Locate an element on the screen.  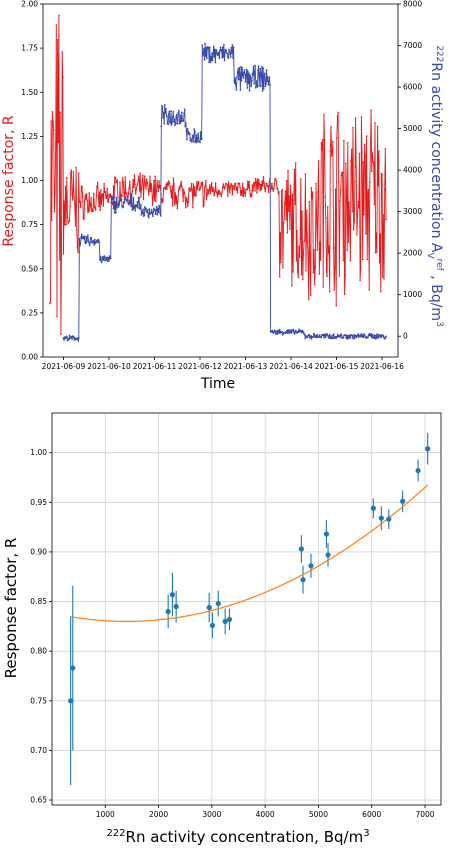
x-tick-label: 1000 is located at coordinates (105, 814).